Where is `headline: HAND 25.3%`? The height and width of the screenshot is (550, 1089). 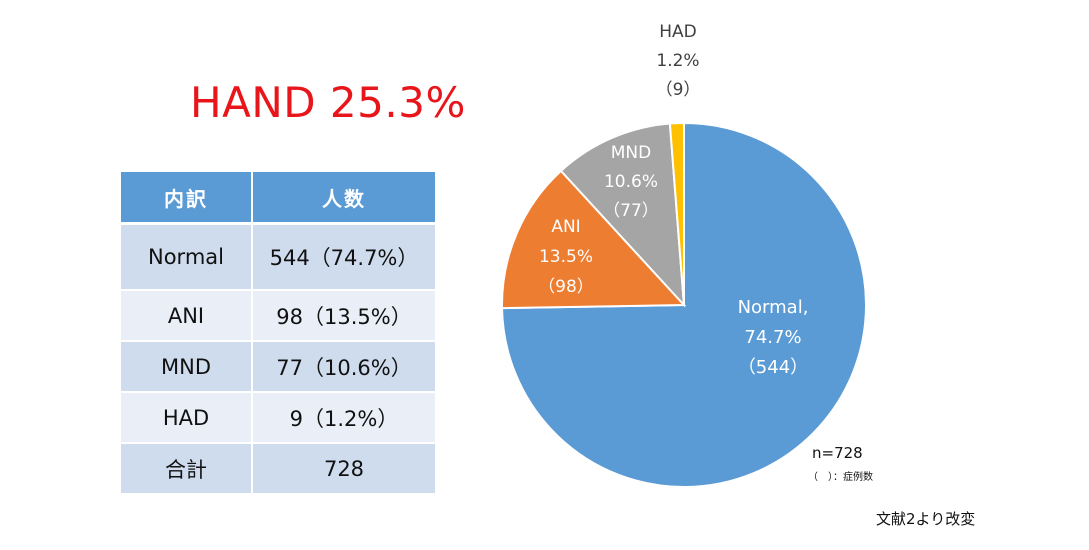
headline: HAND 25.3% is located at coordinates (328, 102).